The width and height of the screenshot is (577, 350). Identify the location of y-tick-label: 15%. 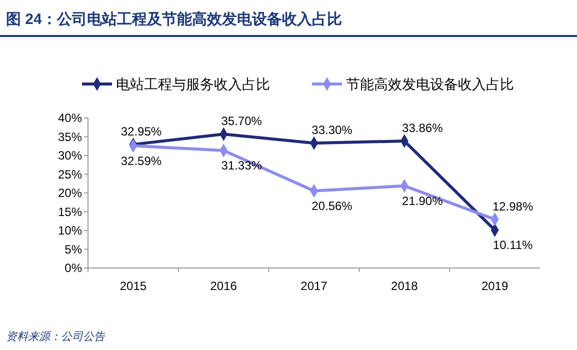
(70, 211).